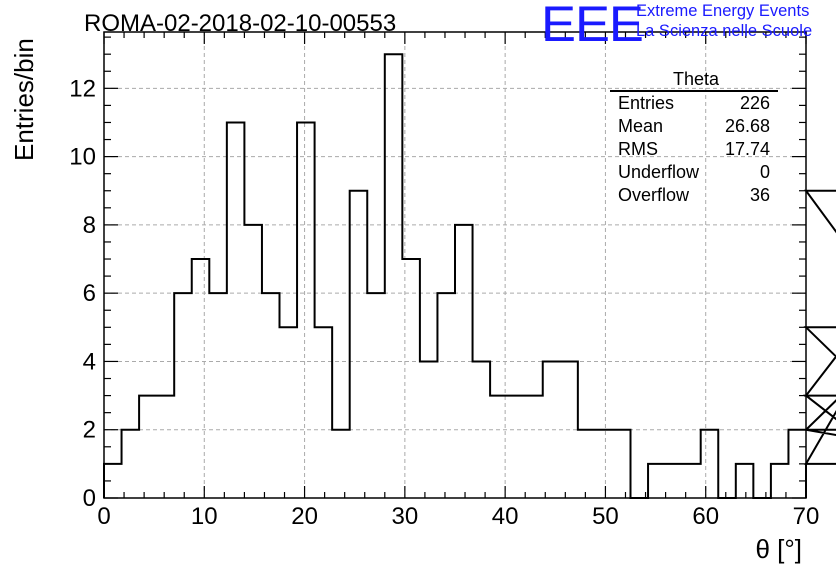 The height and width of the screenshot is (572, 836). What do you see at coordinates (694, 195) in the screenshot?
I see `stats-row: Overflow 36` at bounding box center [694, 195].